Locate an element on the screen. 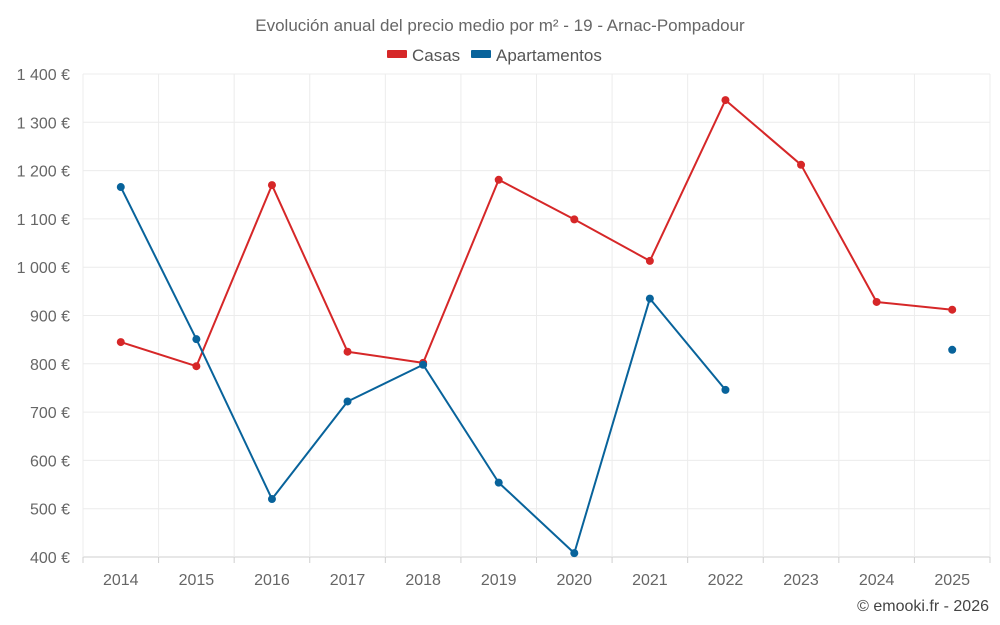 This screenshot has height=625, width=1000. x-tick-label: 2025 is located at coordinates (952, 580).